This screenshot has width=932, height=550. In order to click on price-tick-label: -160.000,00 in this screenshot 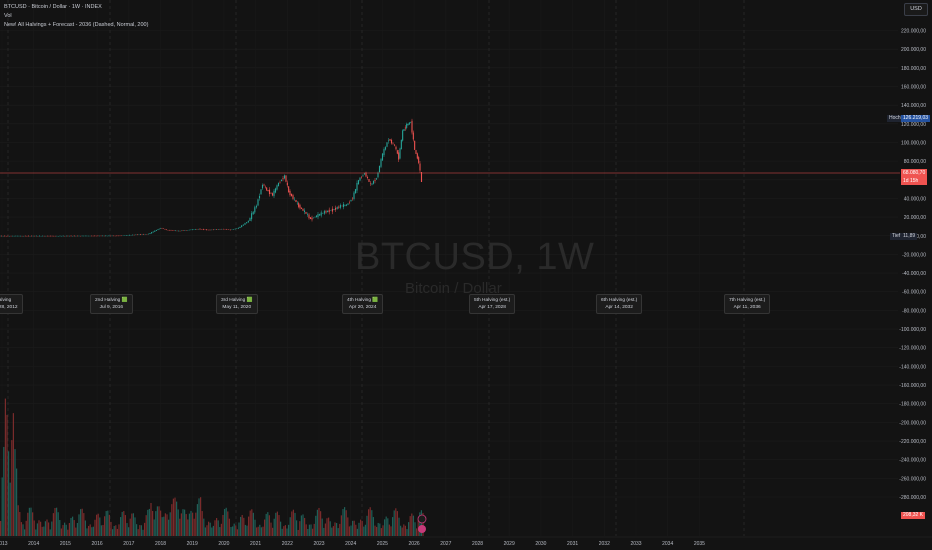, I will do `click(912, 386)`.